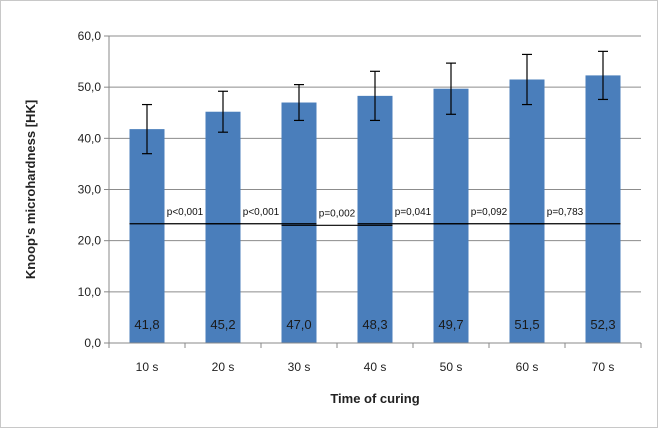  What do you see at coordinates (602, 324) in the screenshot?
I see `data-label: 52,3` at bounding box center [602, 324].